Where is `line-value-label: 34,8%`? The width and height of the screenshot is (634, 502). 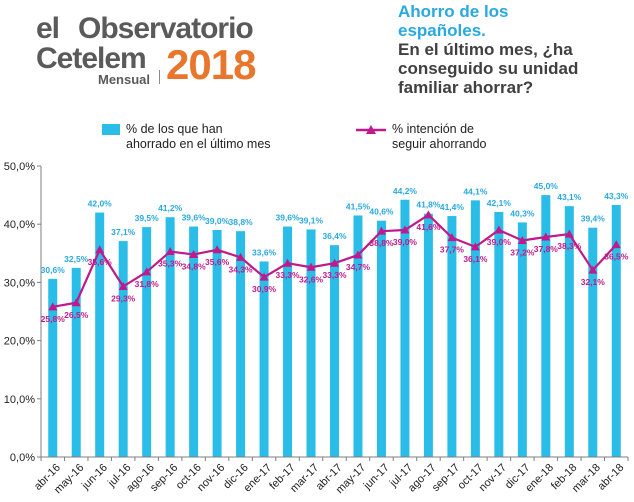
line-value-label: 34,8% is located at coordinates (194, 266).